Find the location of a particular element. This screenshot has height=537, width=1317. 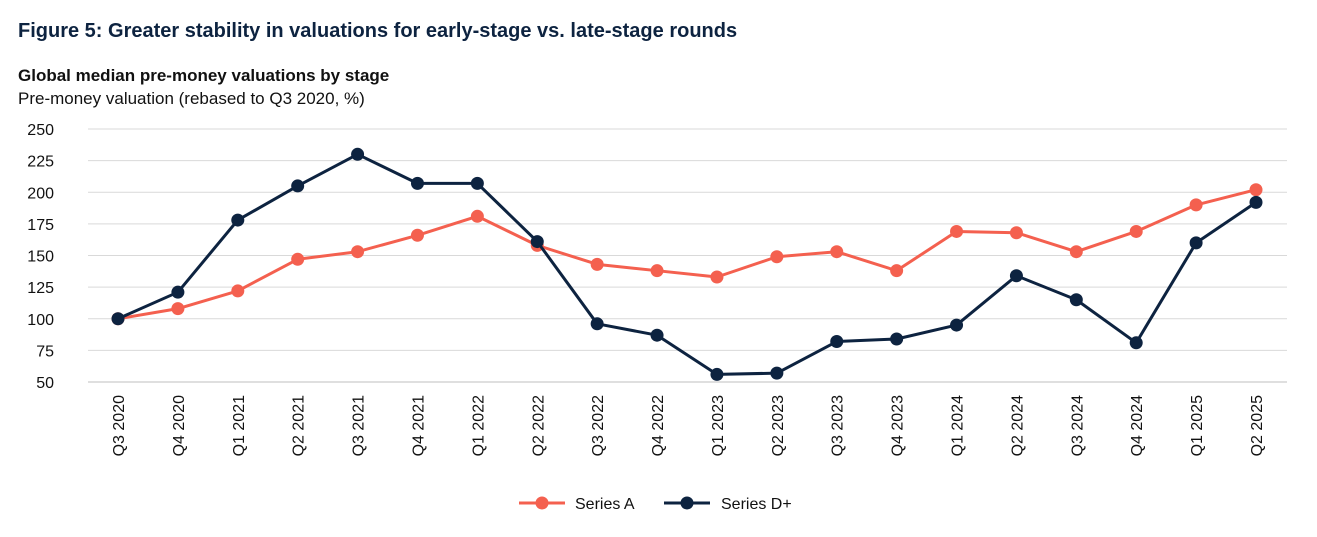

y-tick-label: 150 is located at coordinates (40, 257).